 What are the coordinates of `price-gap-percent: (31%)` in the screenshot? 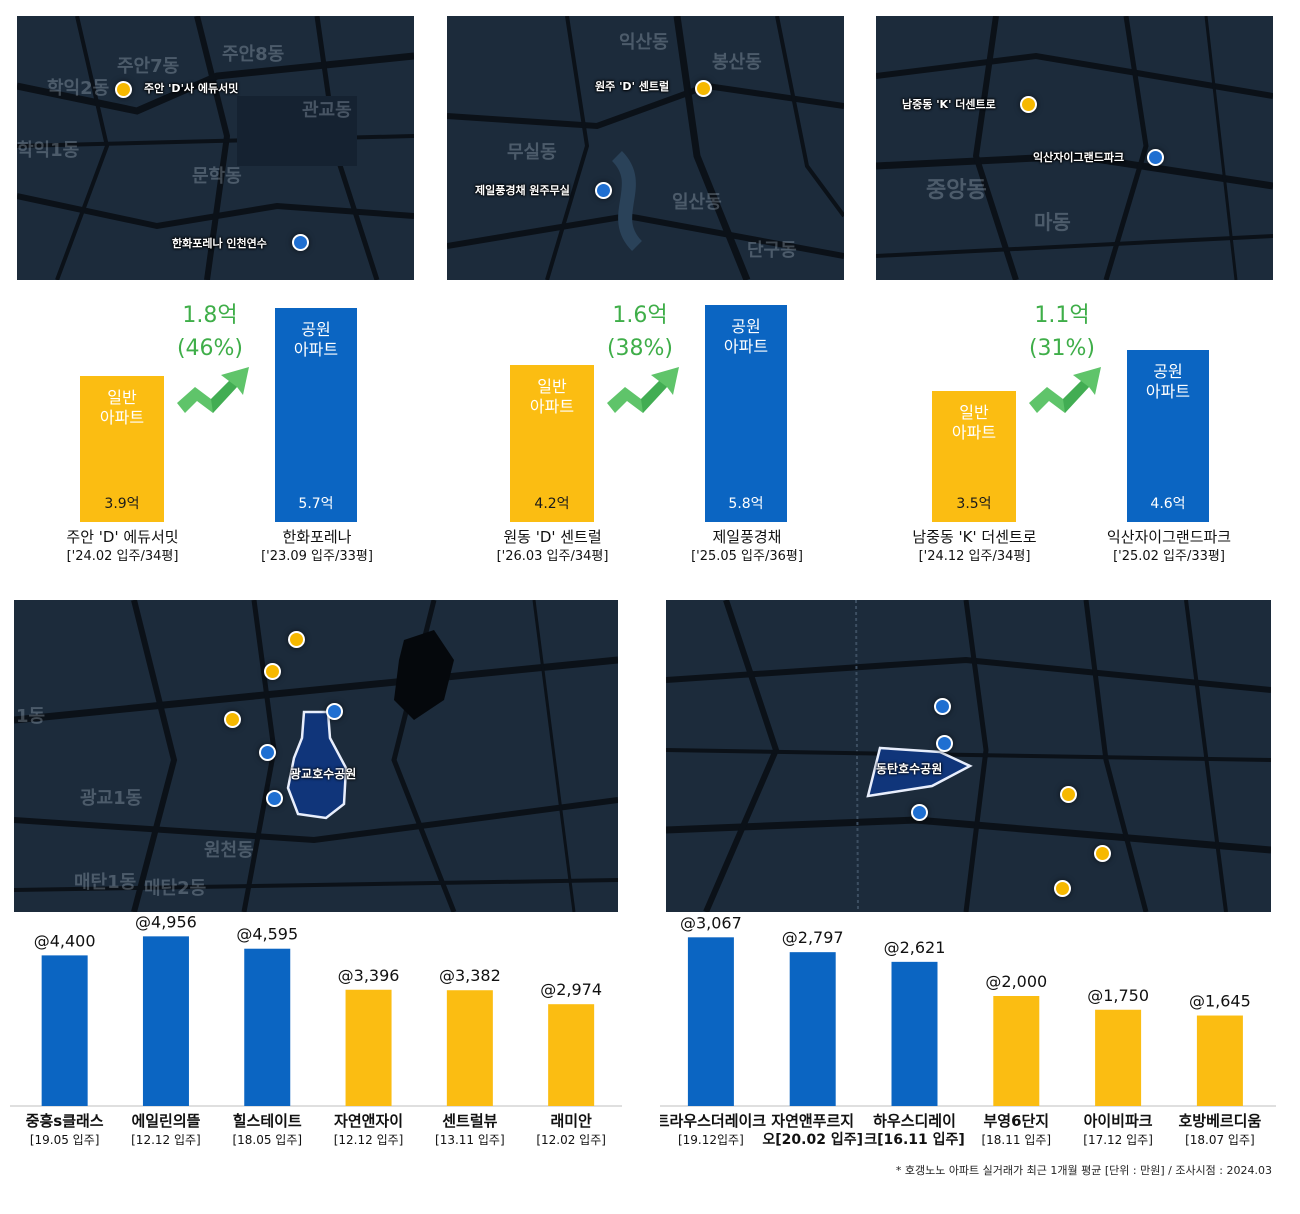 It's located at (1062, 348).